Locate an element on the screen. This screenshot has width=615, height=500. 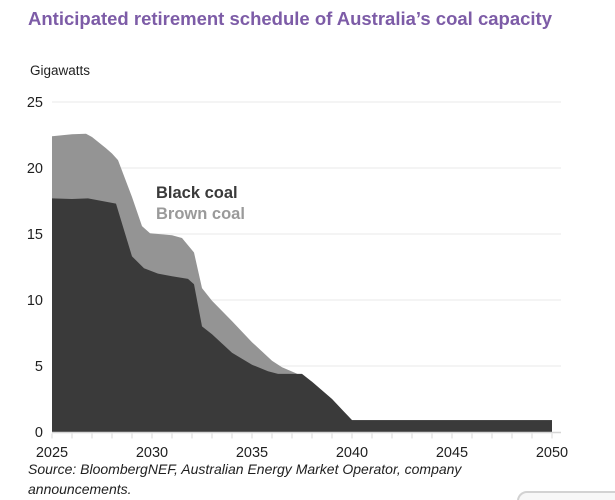
x-tick-label-2045: 2045 is located at coordinates (452, 453).